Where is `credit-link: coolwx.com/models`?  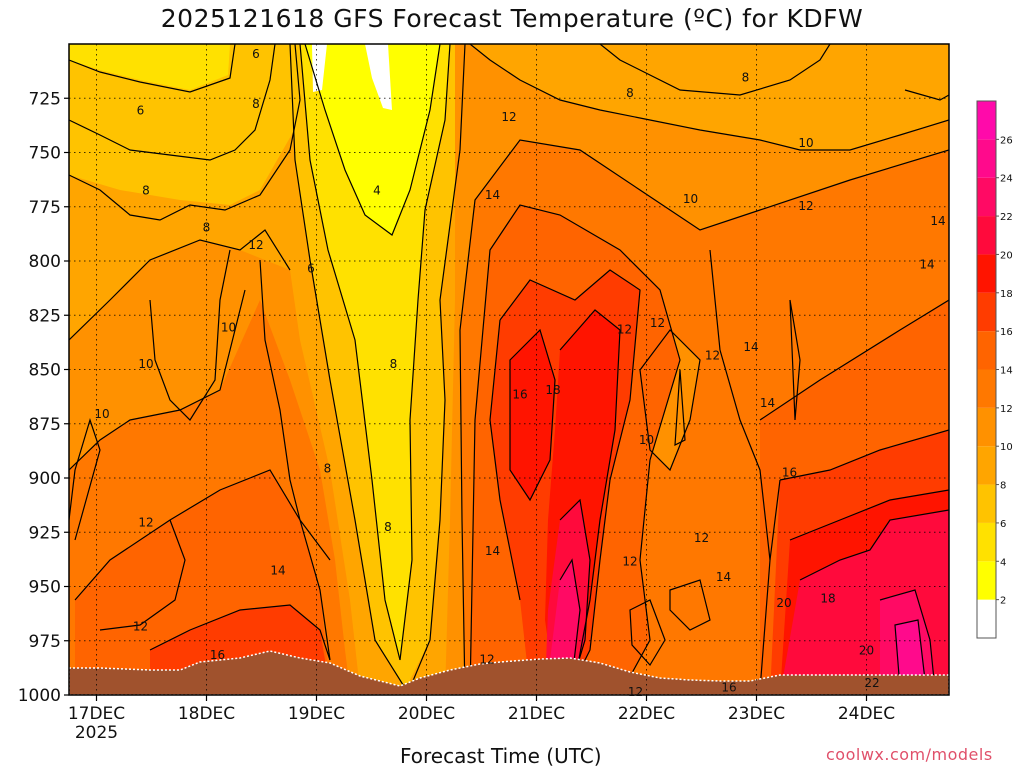
credit-link: coolwx.com/models is located at coordinates (909, 754).